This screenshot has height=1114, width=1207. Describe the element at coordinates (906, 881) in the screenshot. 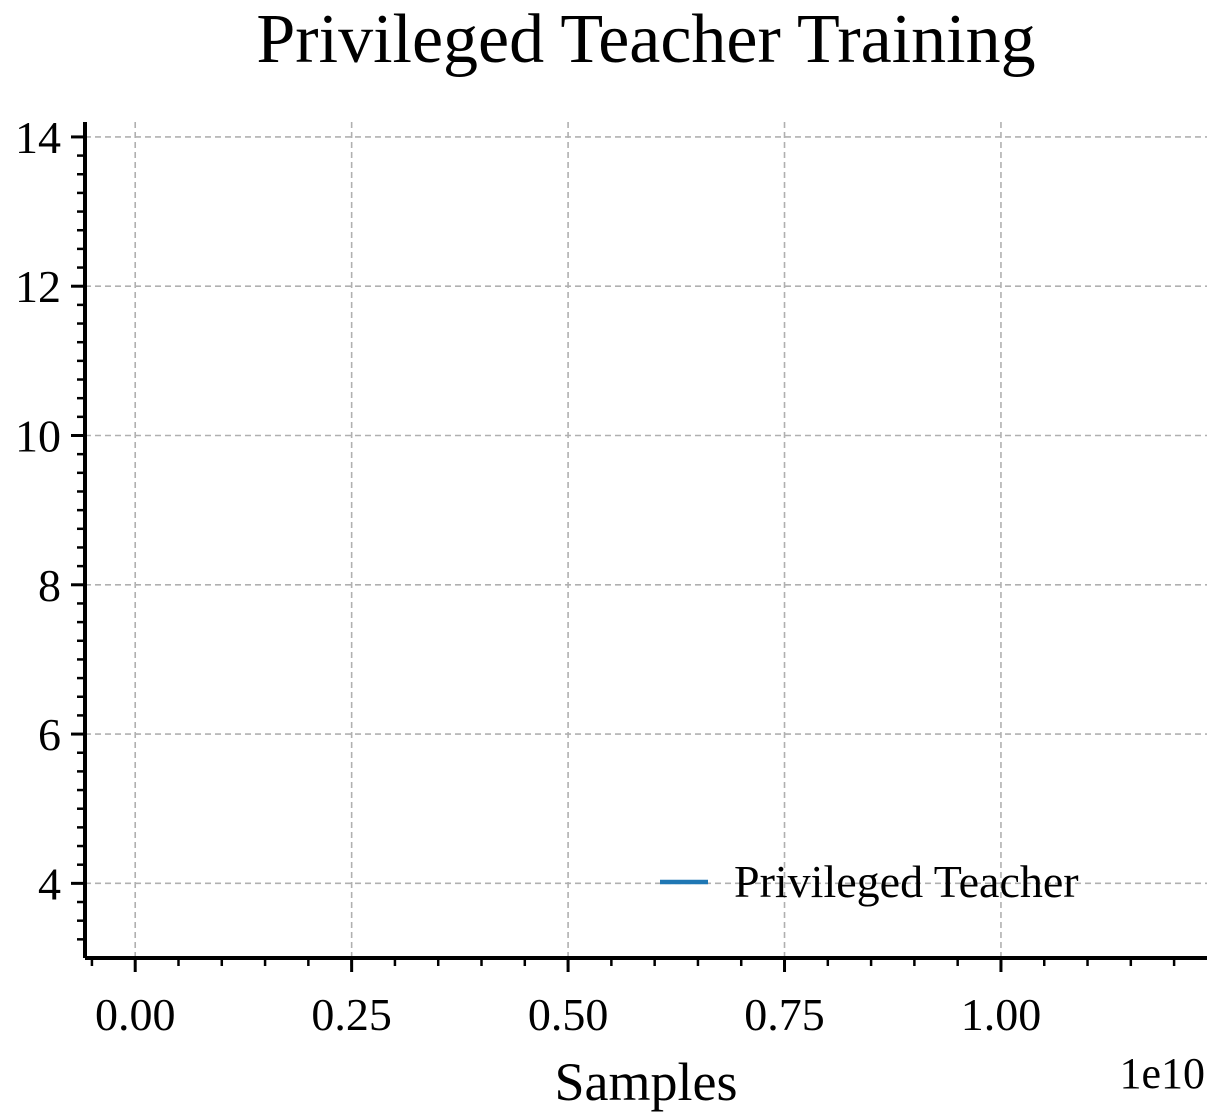

I see `legend-label: Privileged Teacher` at that location.